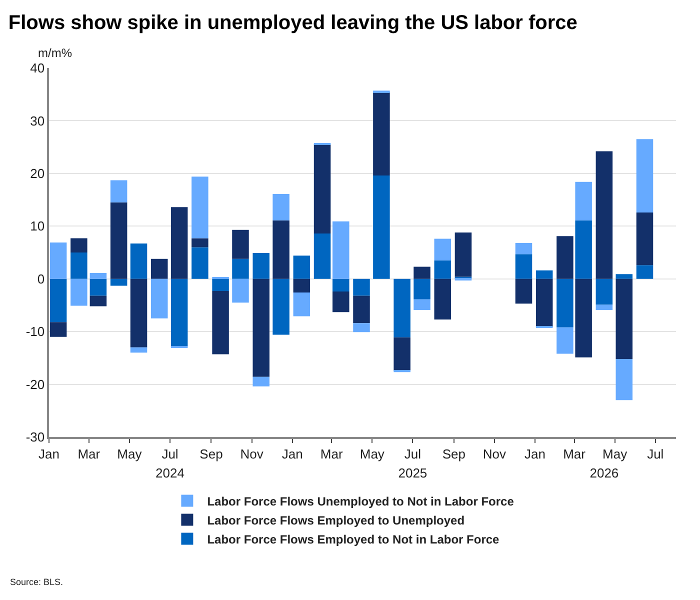  I want to click on y-tick-label: 0, so click(41, 278).